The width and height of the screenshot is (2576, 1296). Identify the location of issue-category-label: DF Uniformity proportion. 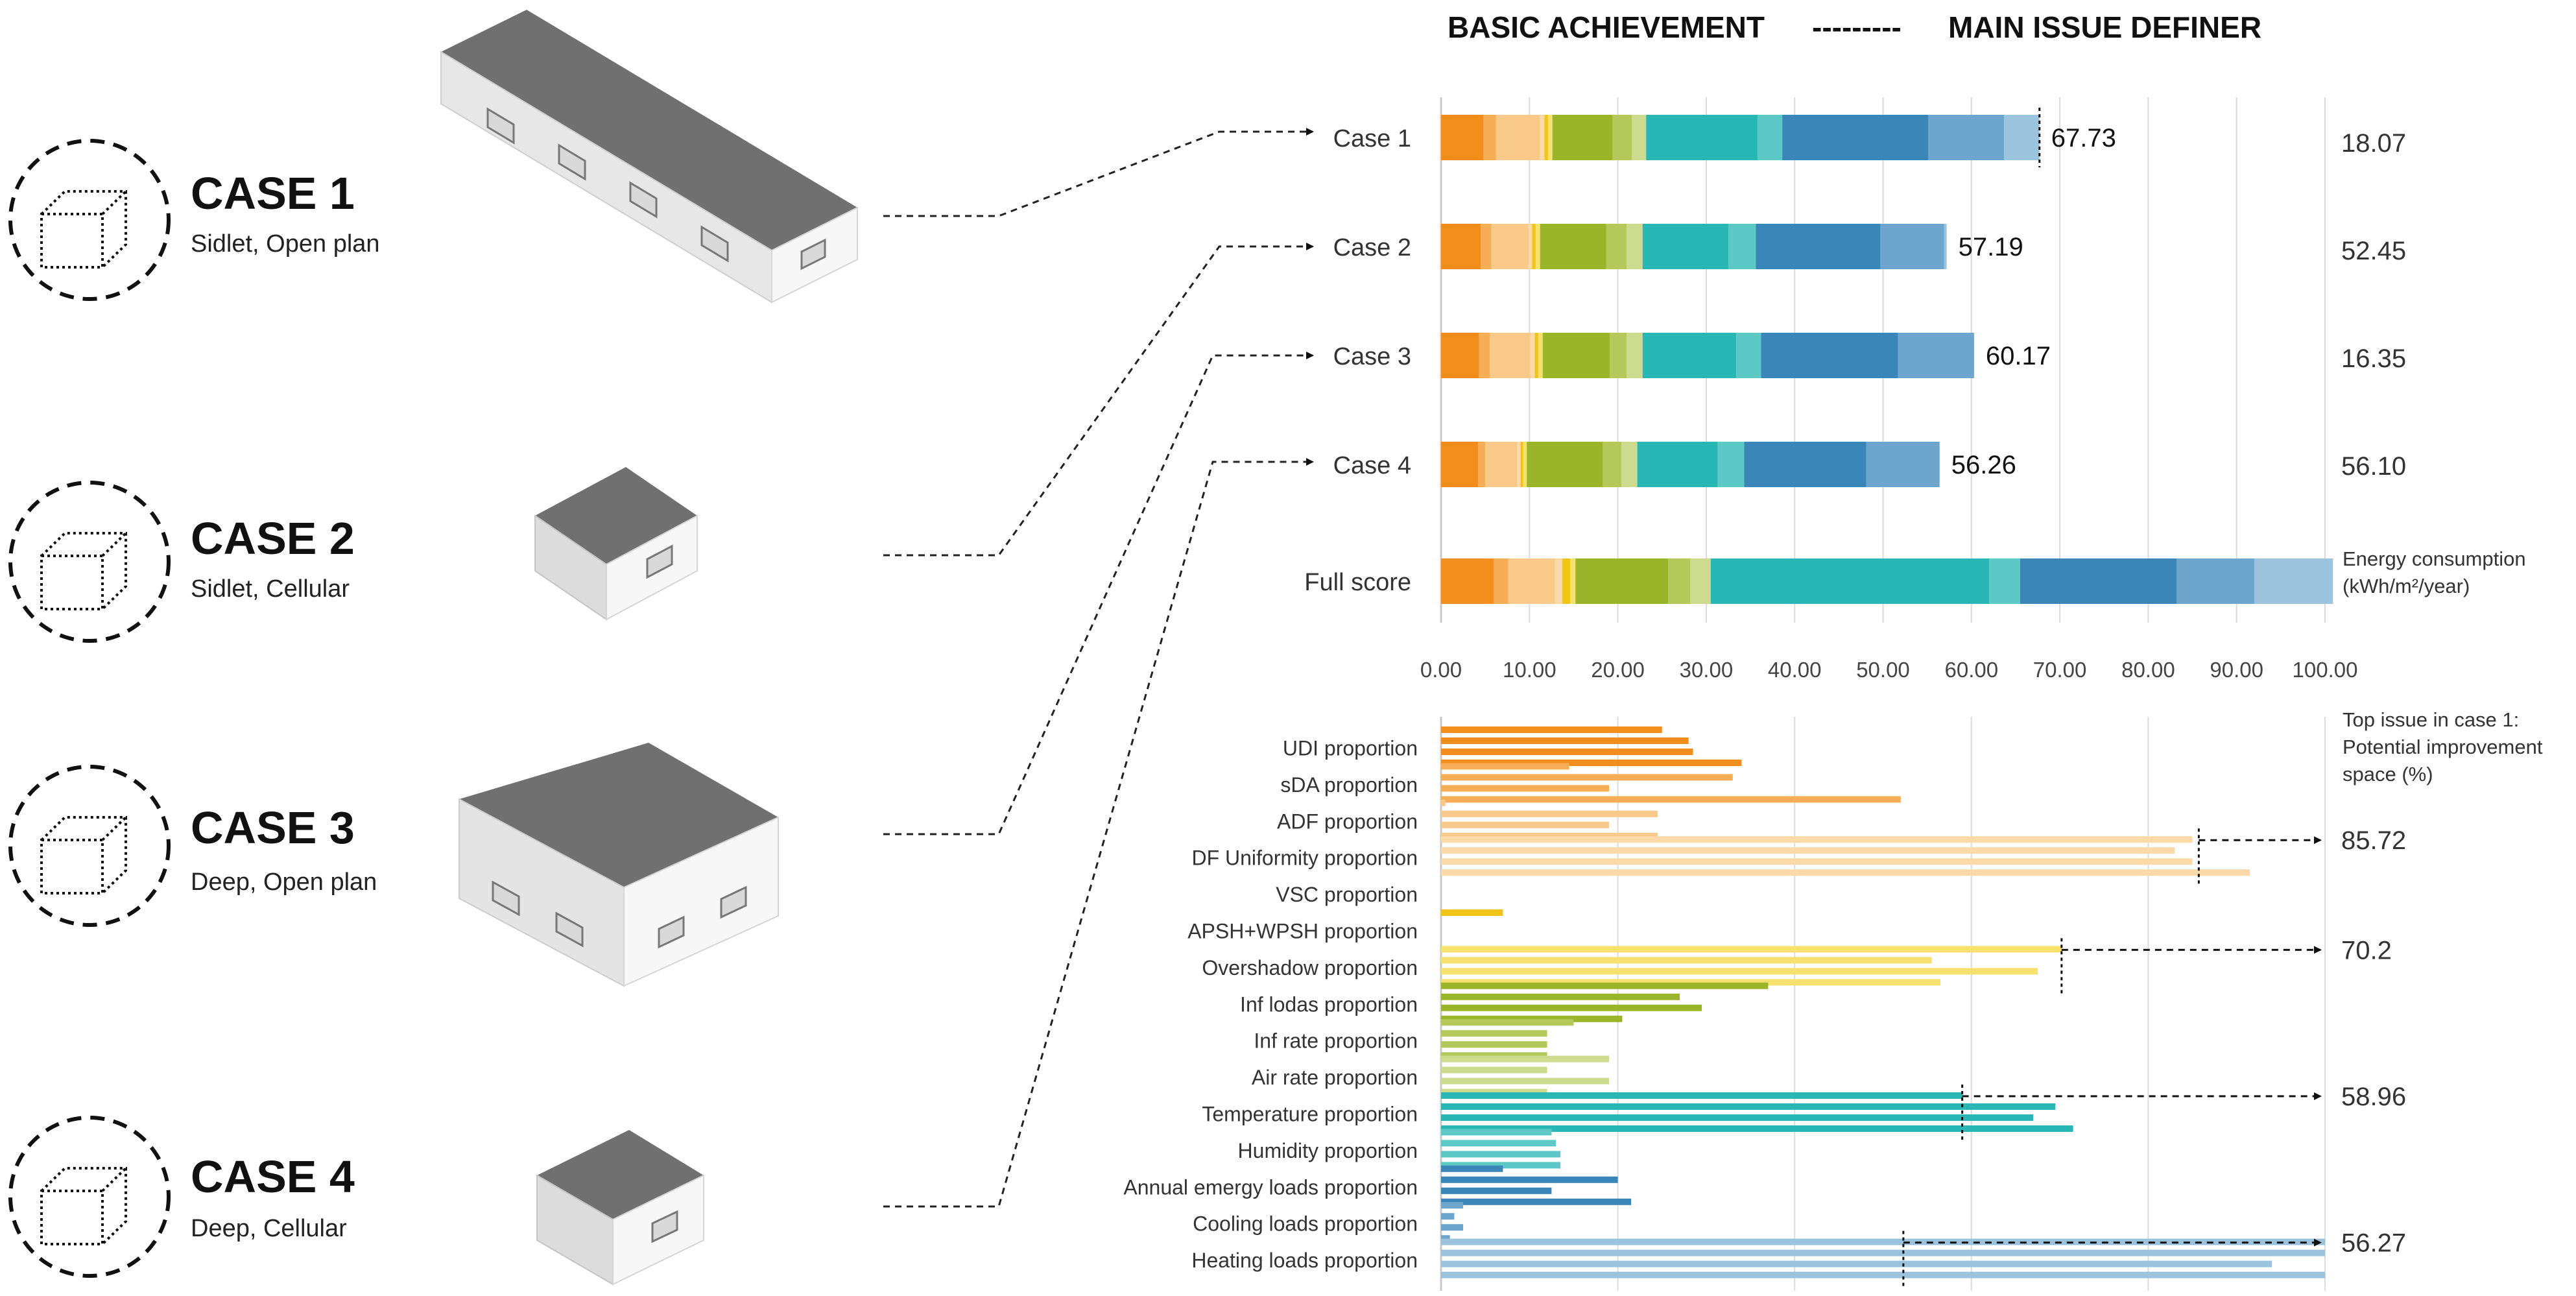
(1304, 858).